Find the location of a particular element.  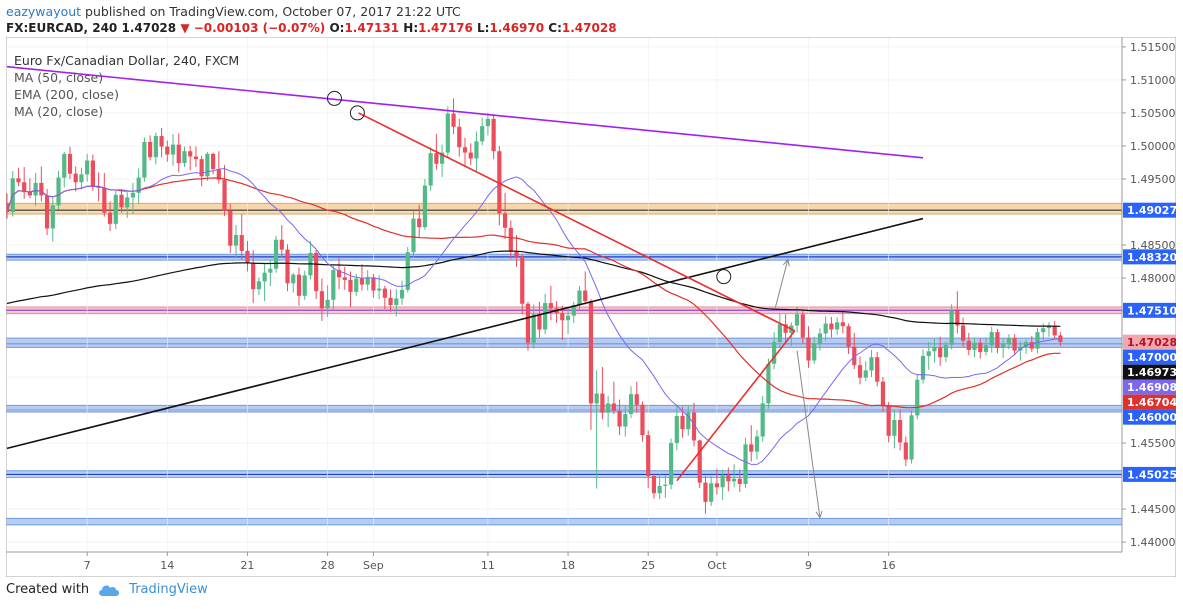

legend-item: MA (20, close) is located at coordinates (58, 111).